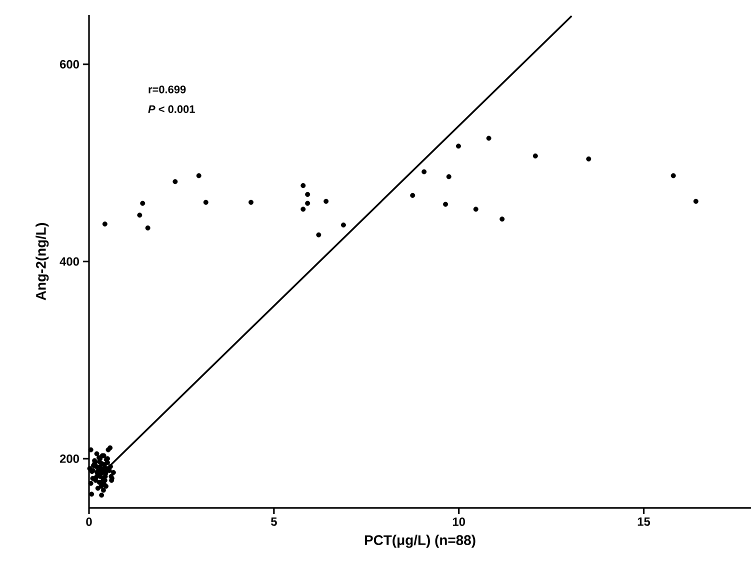  What do you see at coordinates (167, 90) in the screenshot?
I see `annotation: r=0.699` at bounding box center [167, 90].